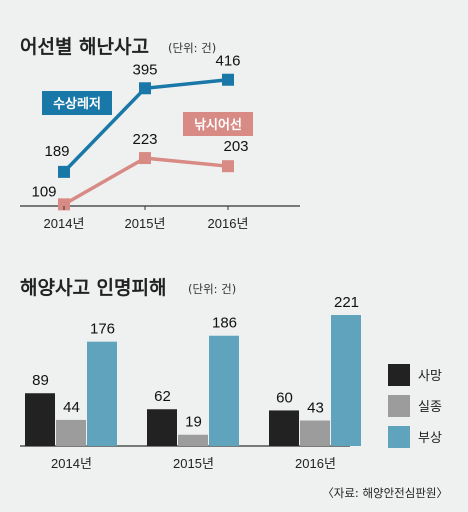  I want to click on bar-value-label: 44, so click(71, 407).